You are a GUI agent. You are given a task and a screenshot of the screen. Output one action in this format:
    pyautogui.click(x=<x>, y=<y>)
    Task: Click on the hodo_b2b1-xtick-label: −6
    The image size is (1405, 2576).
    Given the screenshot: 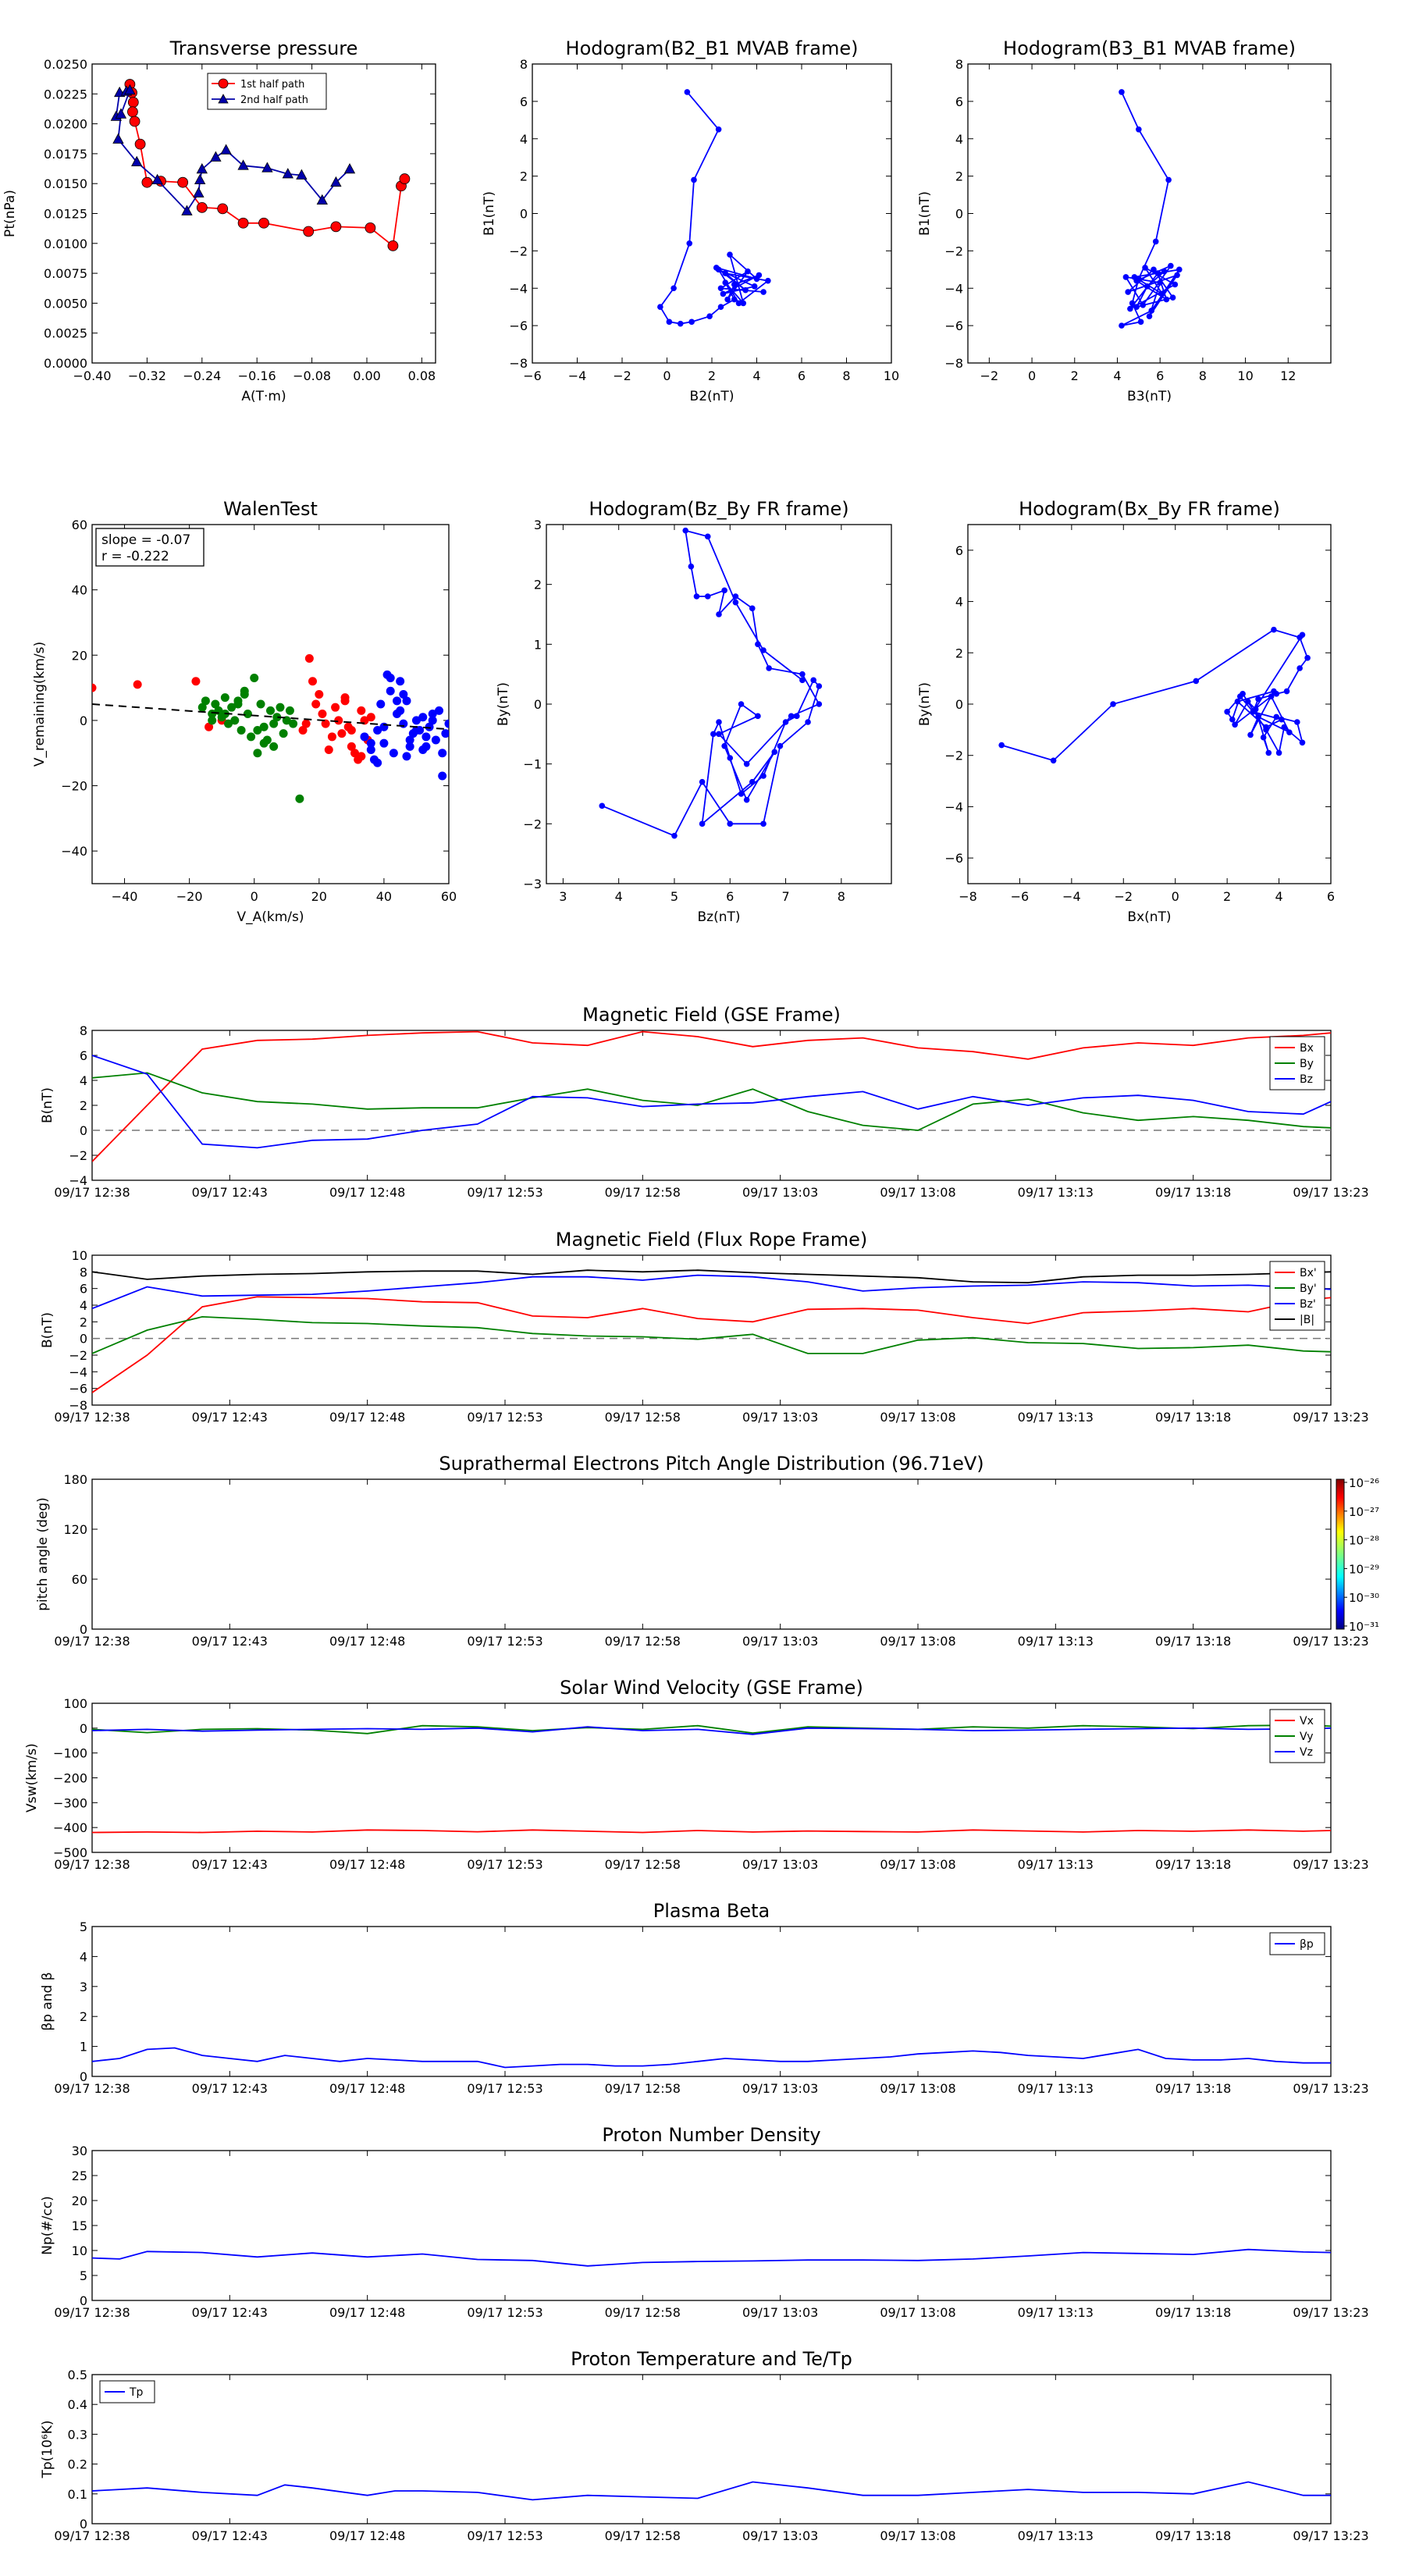 What is the action you would take?
    pyautogui.click(x=533, y=375)
    